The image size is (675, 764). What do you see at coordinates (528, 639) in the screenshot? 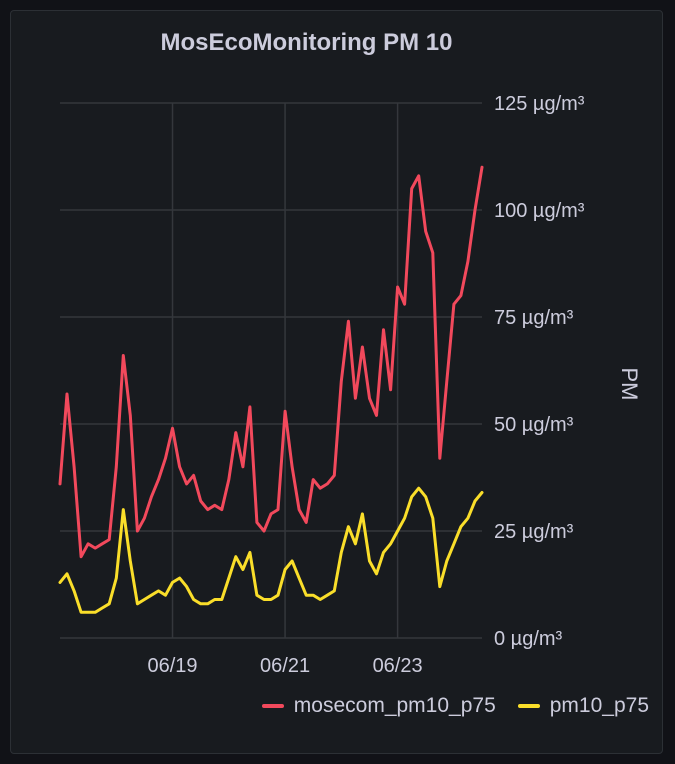
I see `y-tick-label: 0 µg/m³` at bounding box center [528, 639].